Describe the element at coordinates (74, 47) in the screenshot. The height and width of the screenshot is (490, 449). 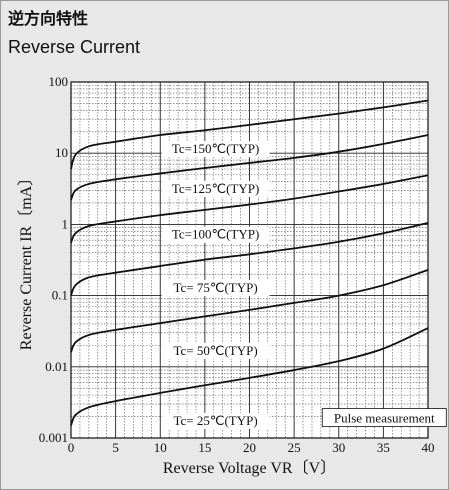
I see `chart-title-english: Reverse Current` at that location.